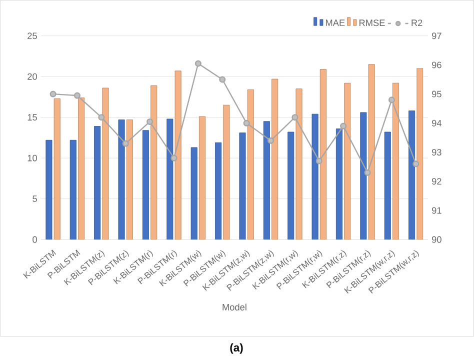  I want to click on y2-tick-label: 96, so click(437, 65).